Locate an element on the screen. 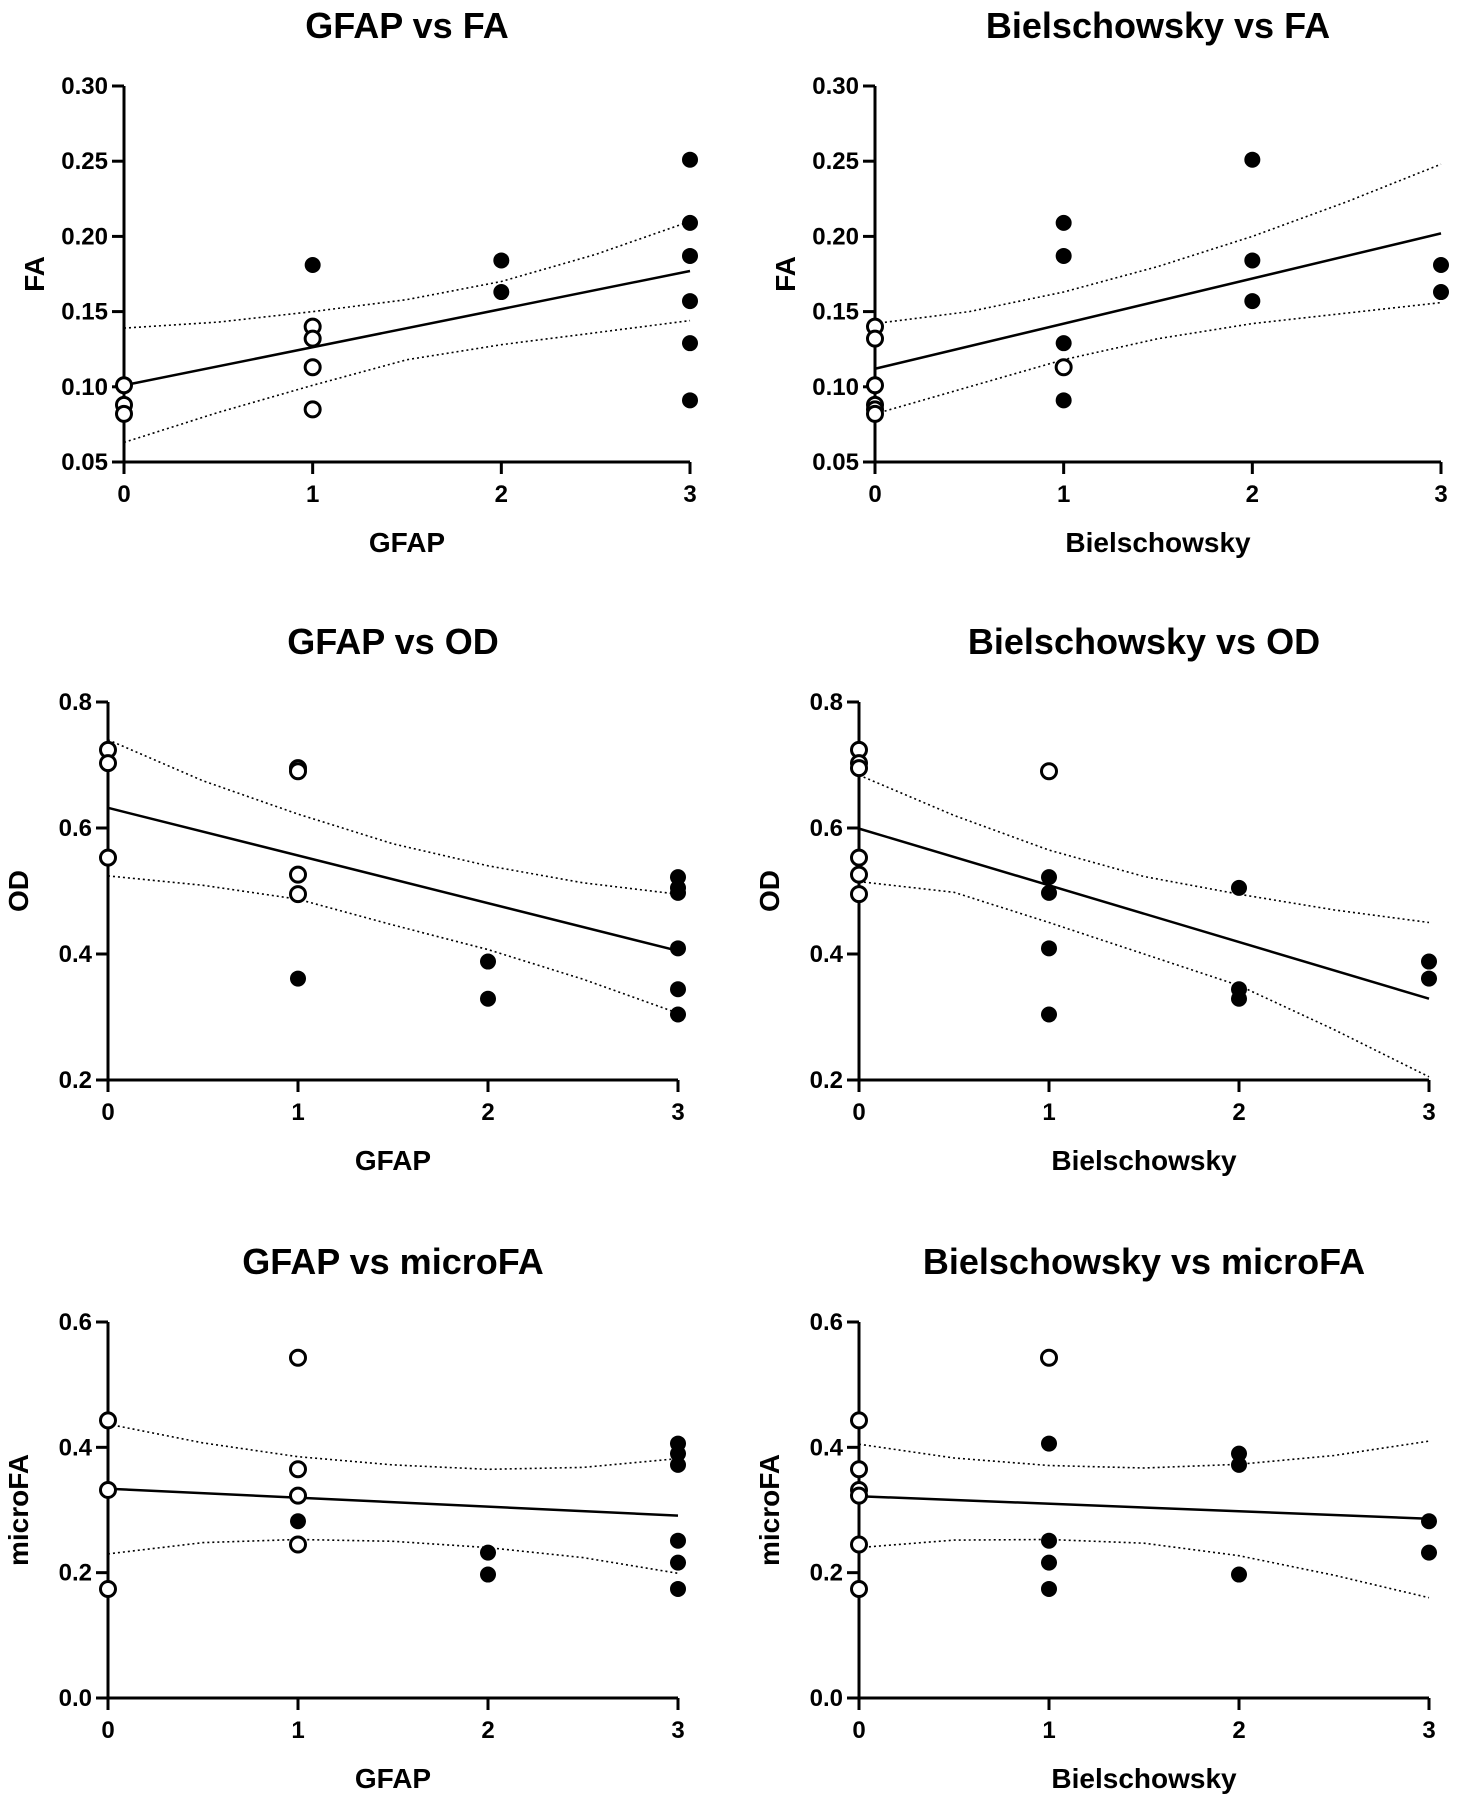 The height and width of the screenshot is (1800, 1457). y-tick-label: 0.25 is located at coordinates (84, 161).